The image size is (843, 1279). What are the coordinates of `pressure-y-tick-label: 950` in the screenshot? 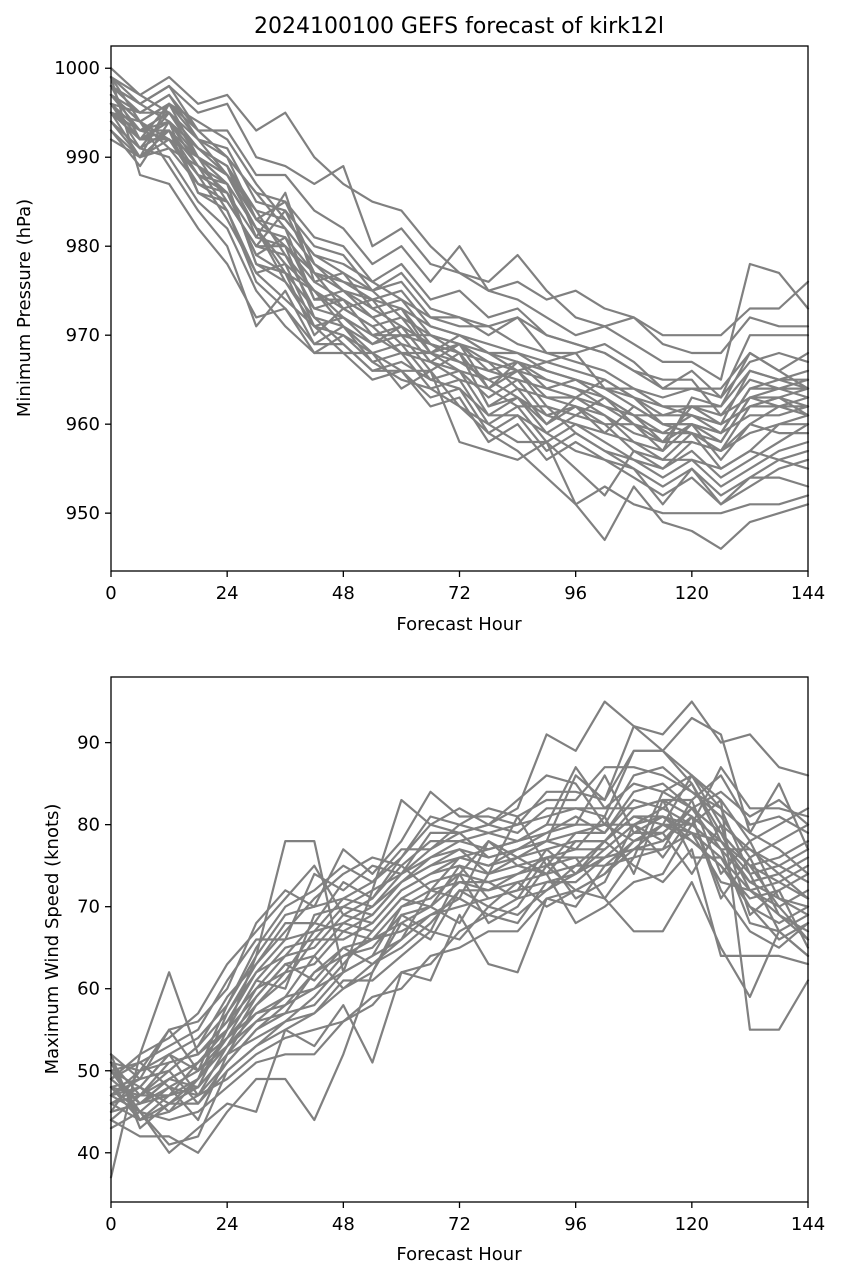 It's located at (83, 513).